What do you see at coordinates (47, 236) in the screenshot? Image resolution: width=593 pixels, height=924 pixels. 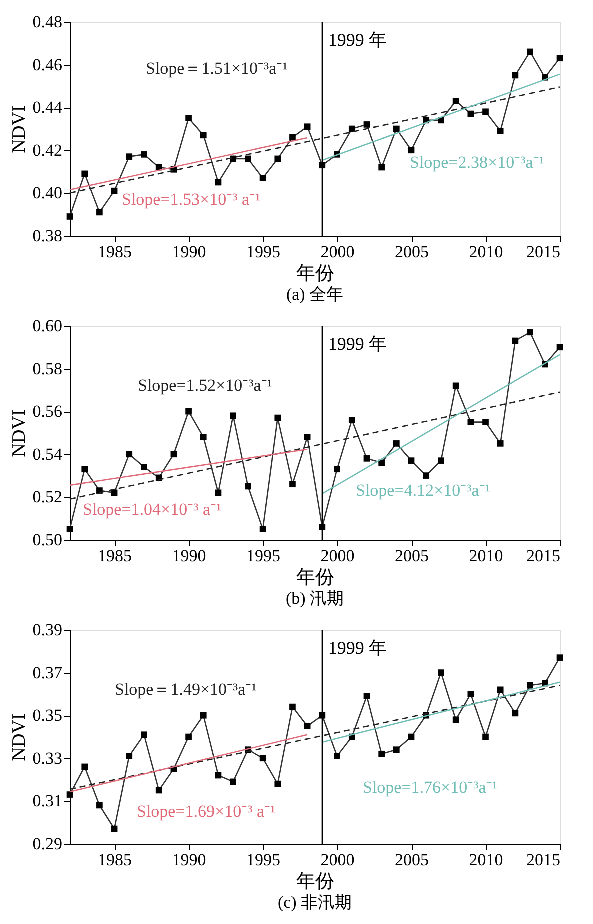 I see `y-tick-label: 0.38` at bounding box center [47, 236].